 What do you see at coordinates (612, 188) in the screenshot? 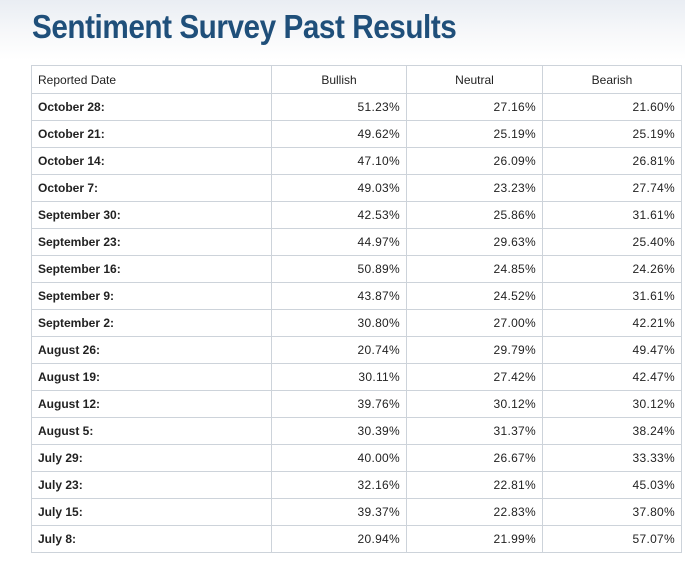
I see `row-bearish: 27.74%` at bounding box center [612, 188].